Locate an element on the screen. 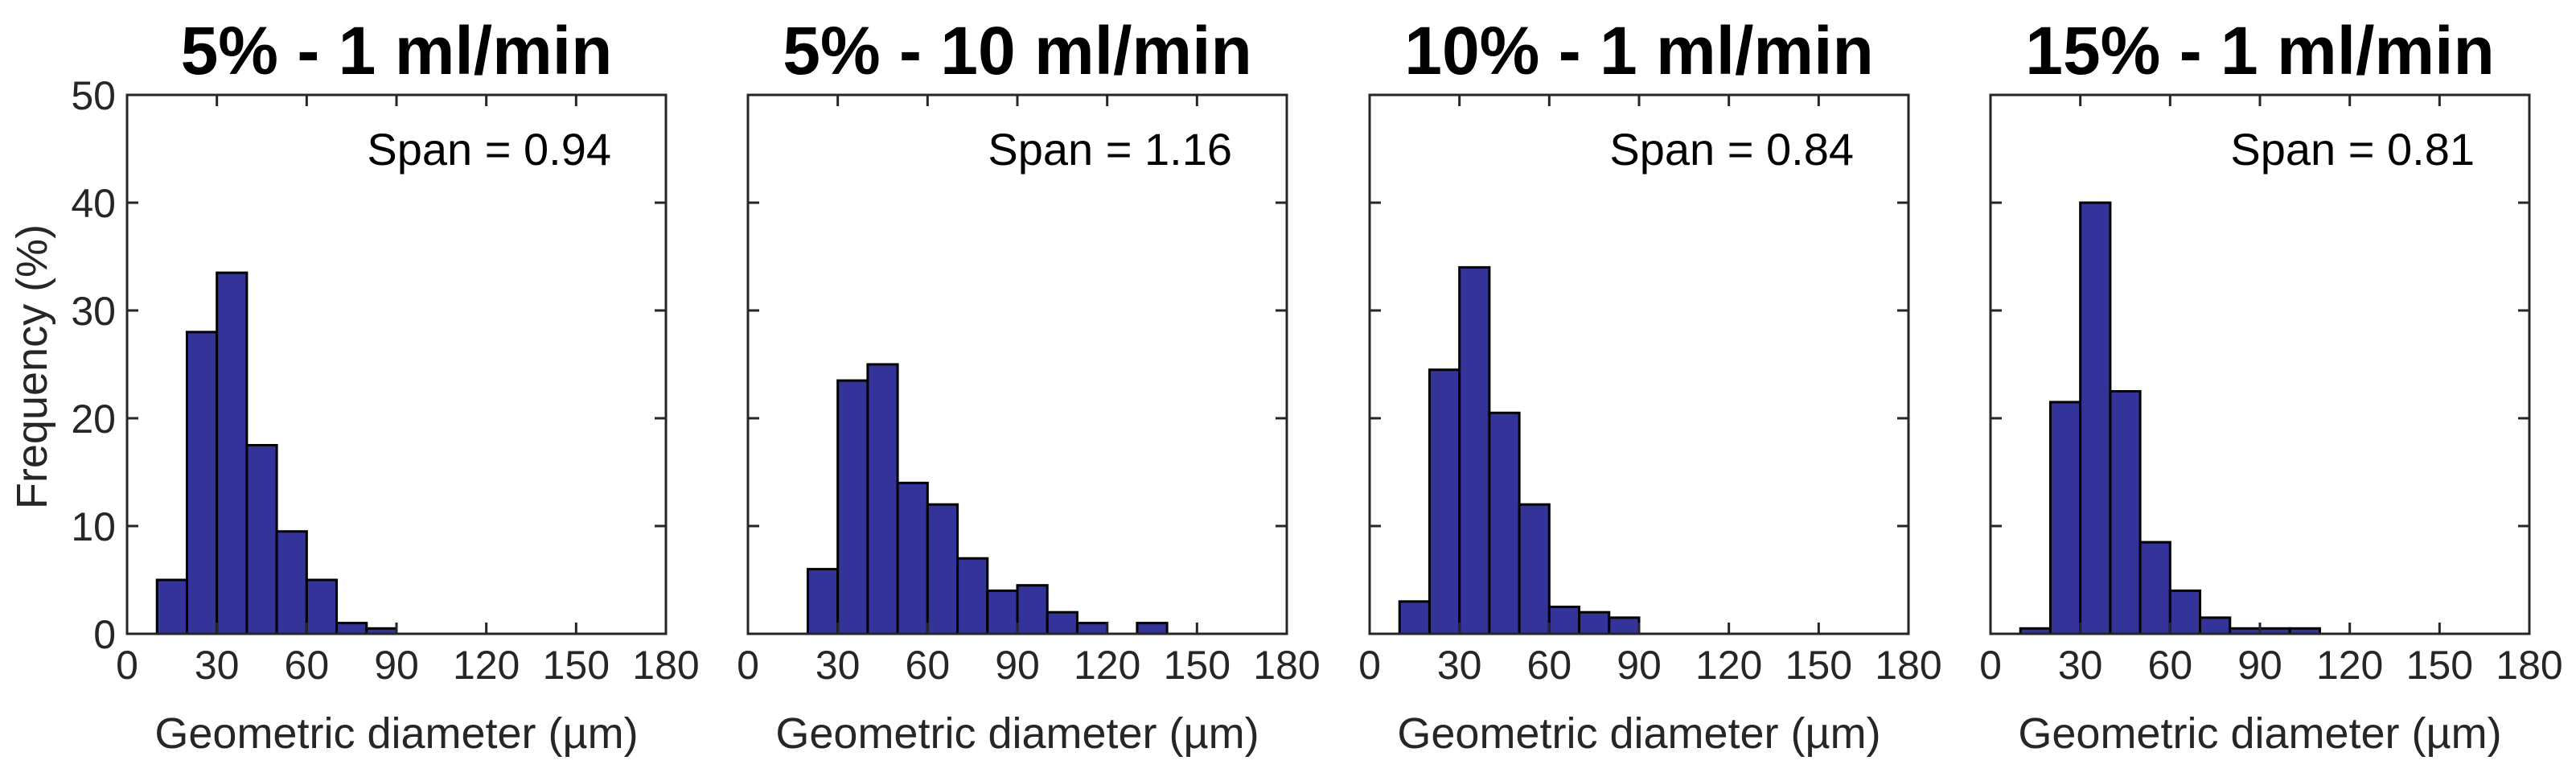 This screenshot has height=781, width=2576. panel-title: 10% - 1 ml/min is located at coordinates (1639, 51).